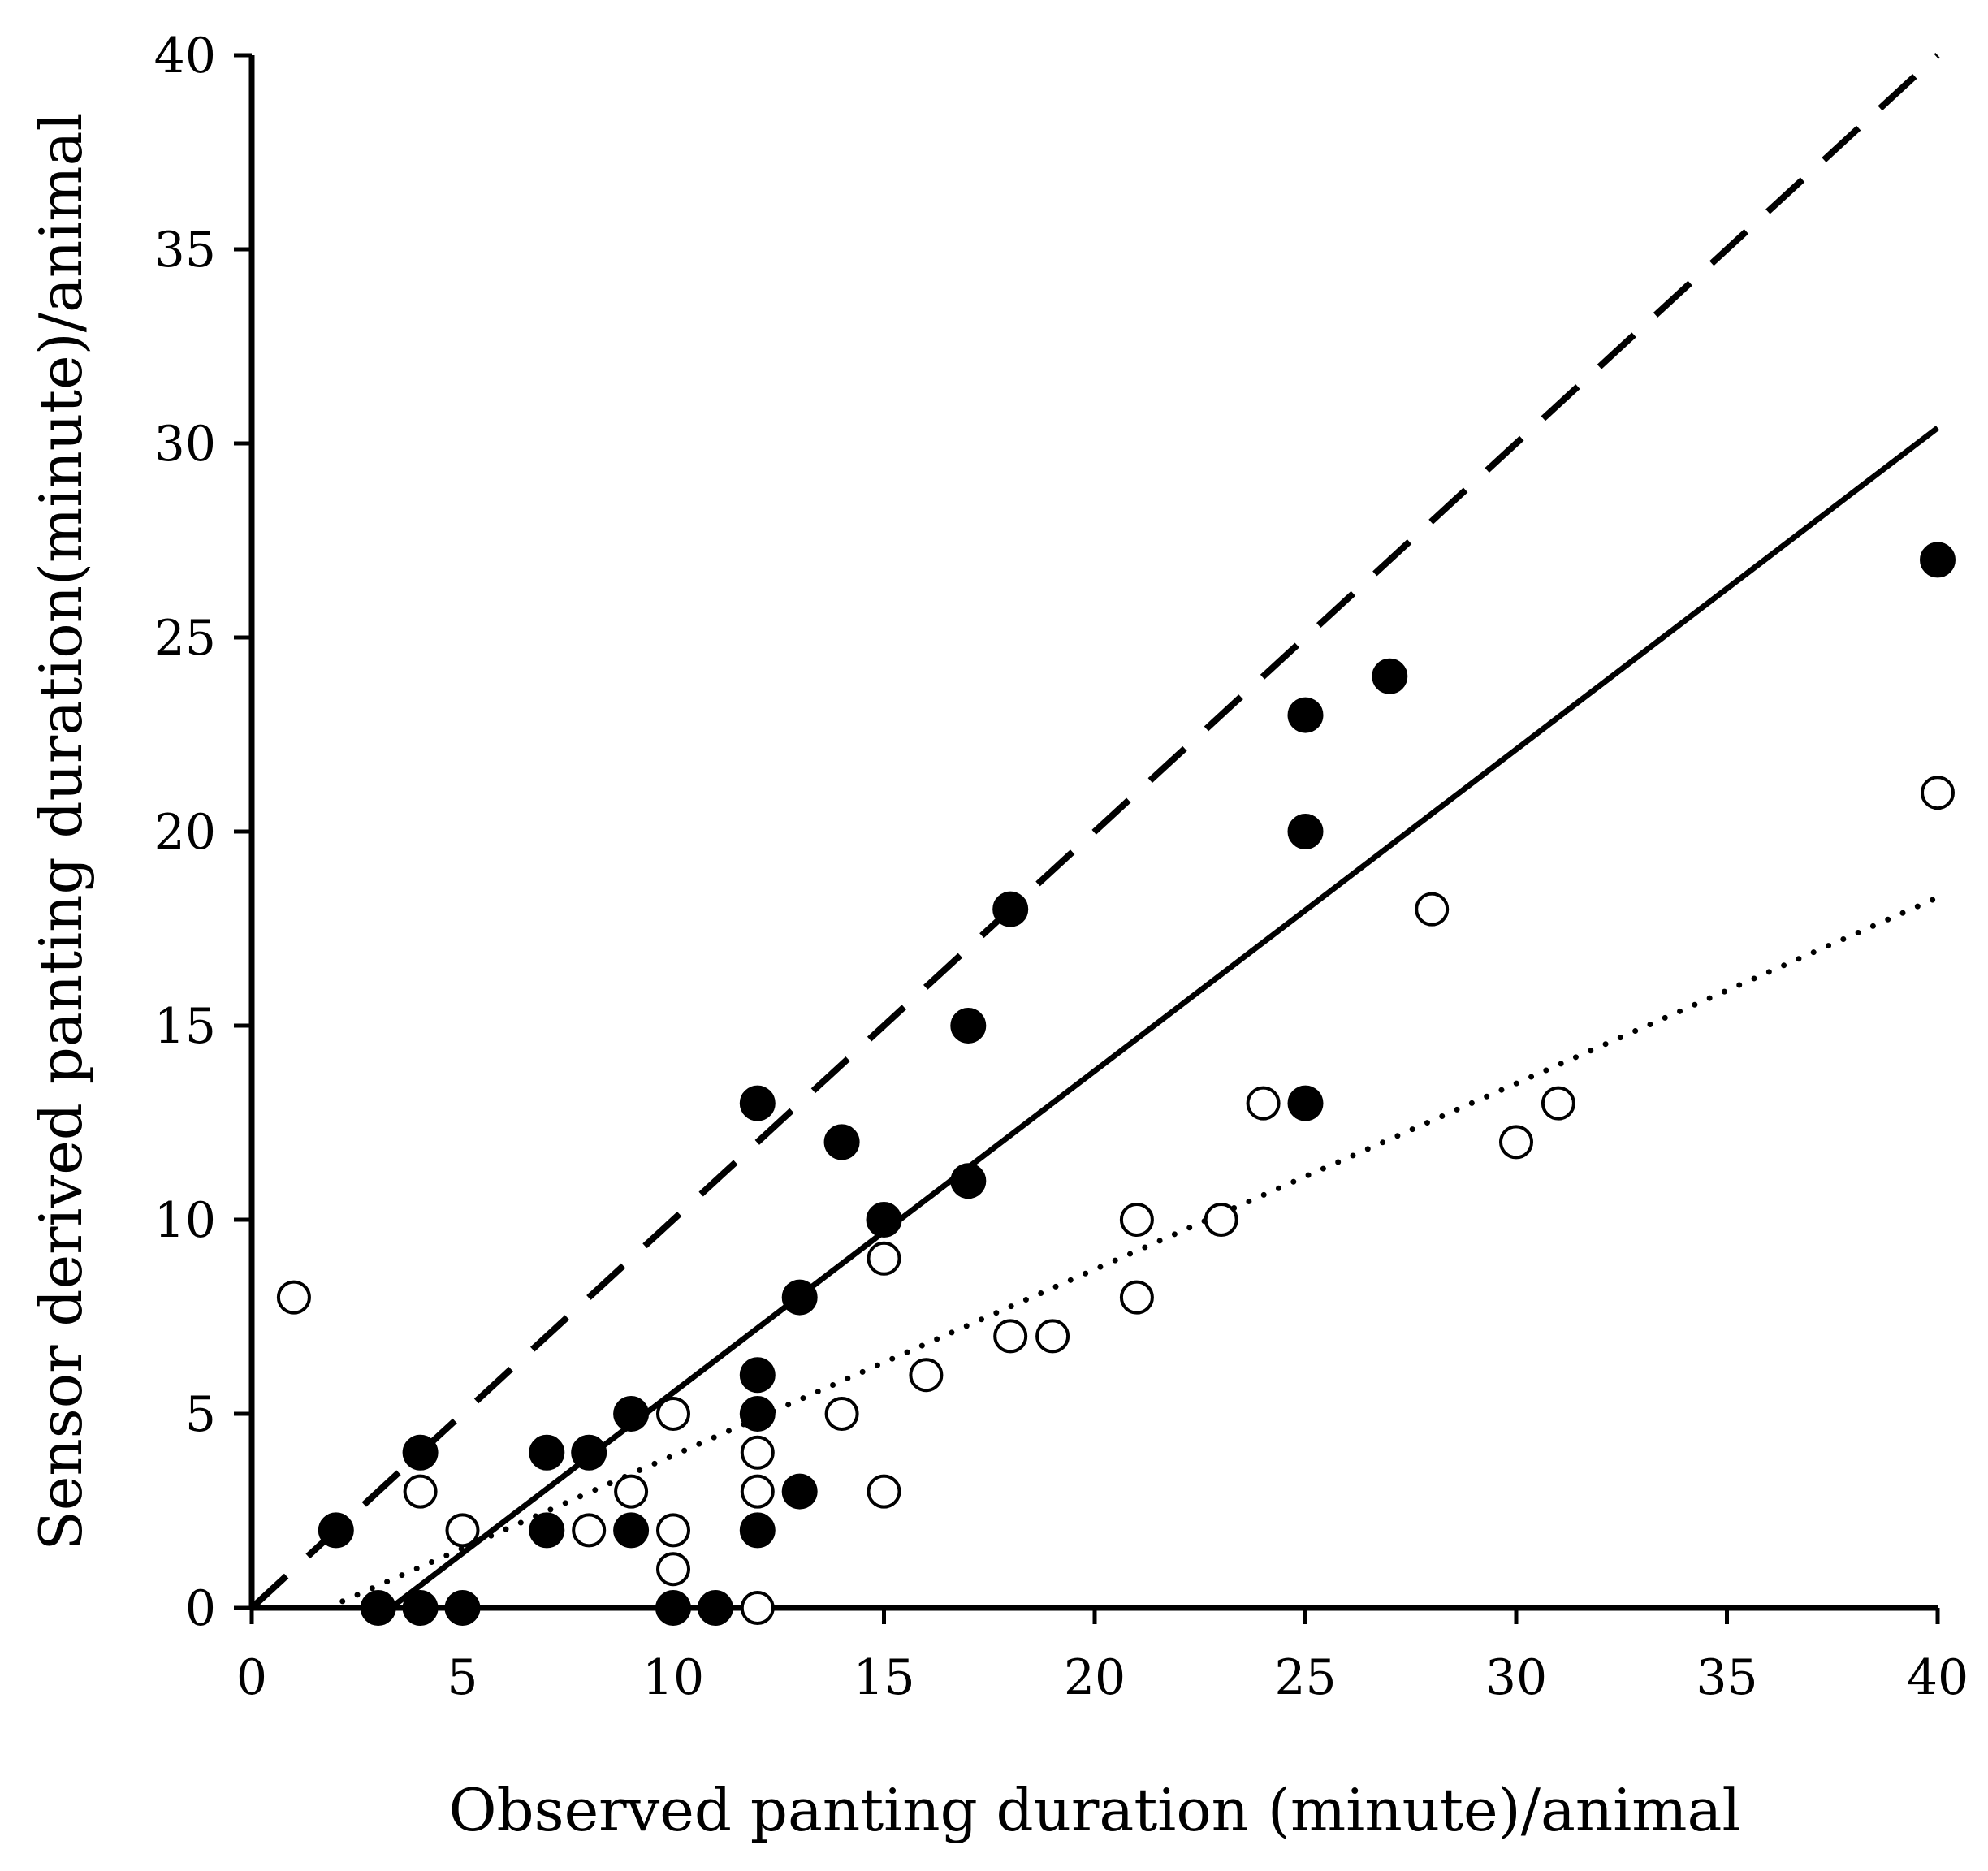  I want to click on x-tick-label: 35, so click(1726, 1677).